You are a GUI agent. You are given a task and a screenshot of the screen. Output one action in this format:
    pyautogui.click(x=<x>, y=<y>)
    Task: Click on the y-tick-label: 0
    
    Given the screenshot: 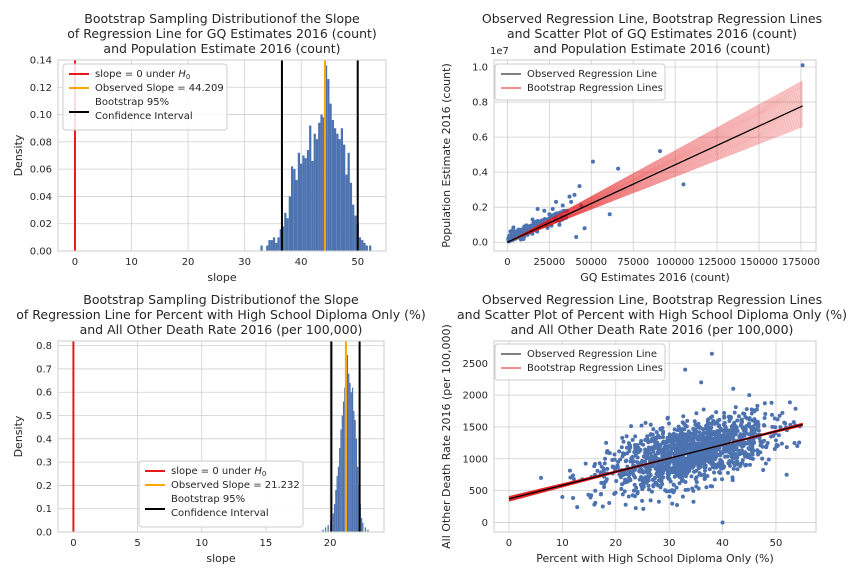 What is the action you would take?
    pyautogui.click(x=485, y=523)
    